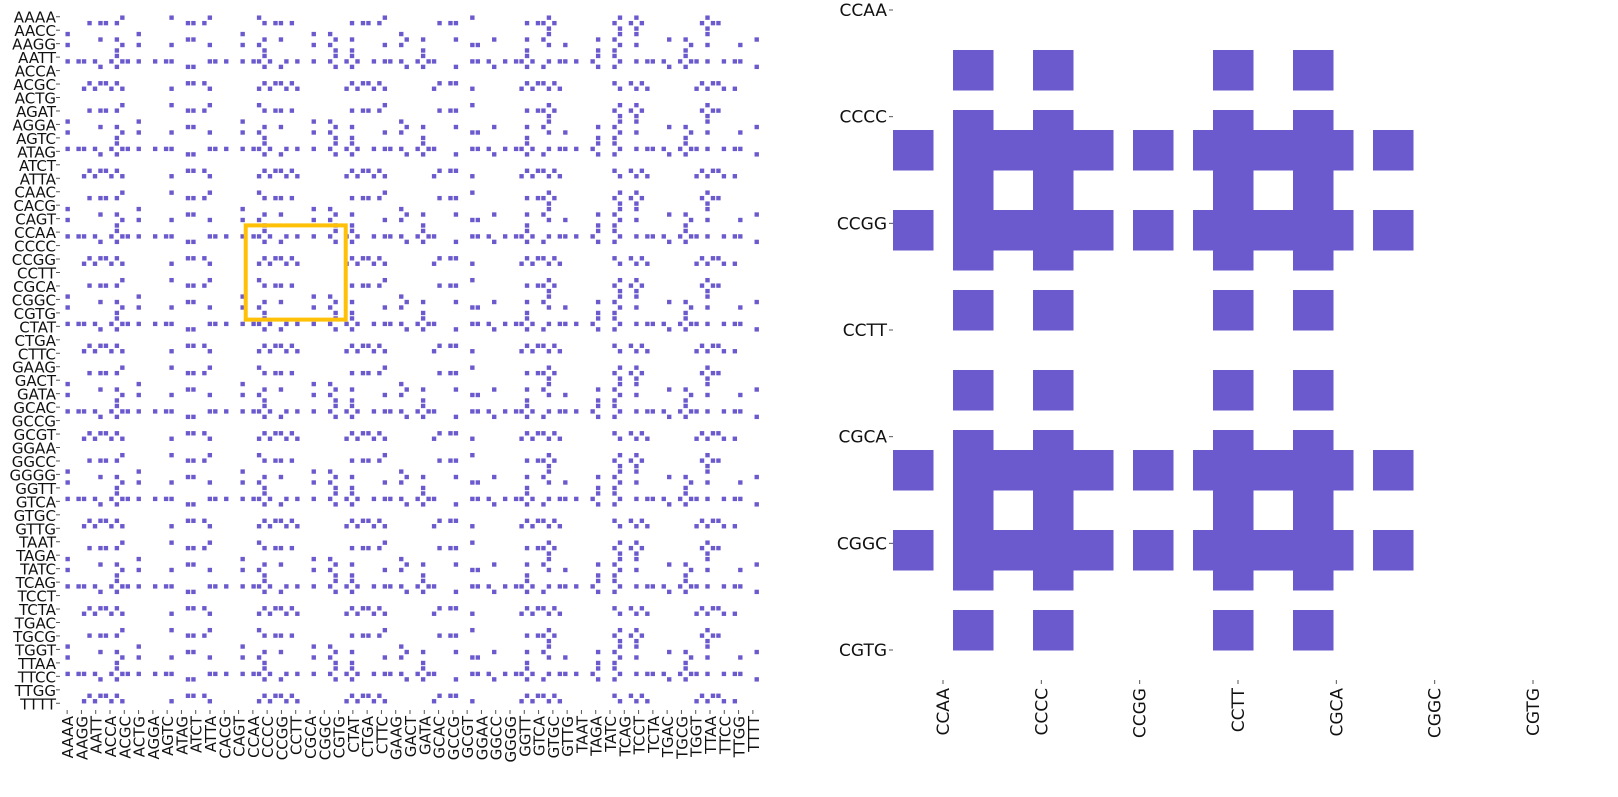  What do you see at coordinates (35, 247) in the screenshot?
I see `y-tick-label: CCCC` at bounding box center [35, 247].